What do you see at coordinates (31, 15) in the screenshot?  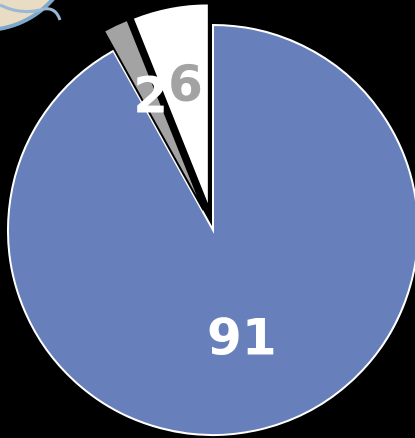 I see `decorative-globe` at bounding box center [31, 15].